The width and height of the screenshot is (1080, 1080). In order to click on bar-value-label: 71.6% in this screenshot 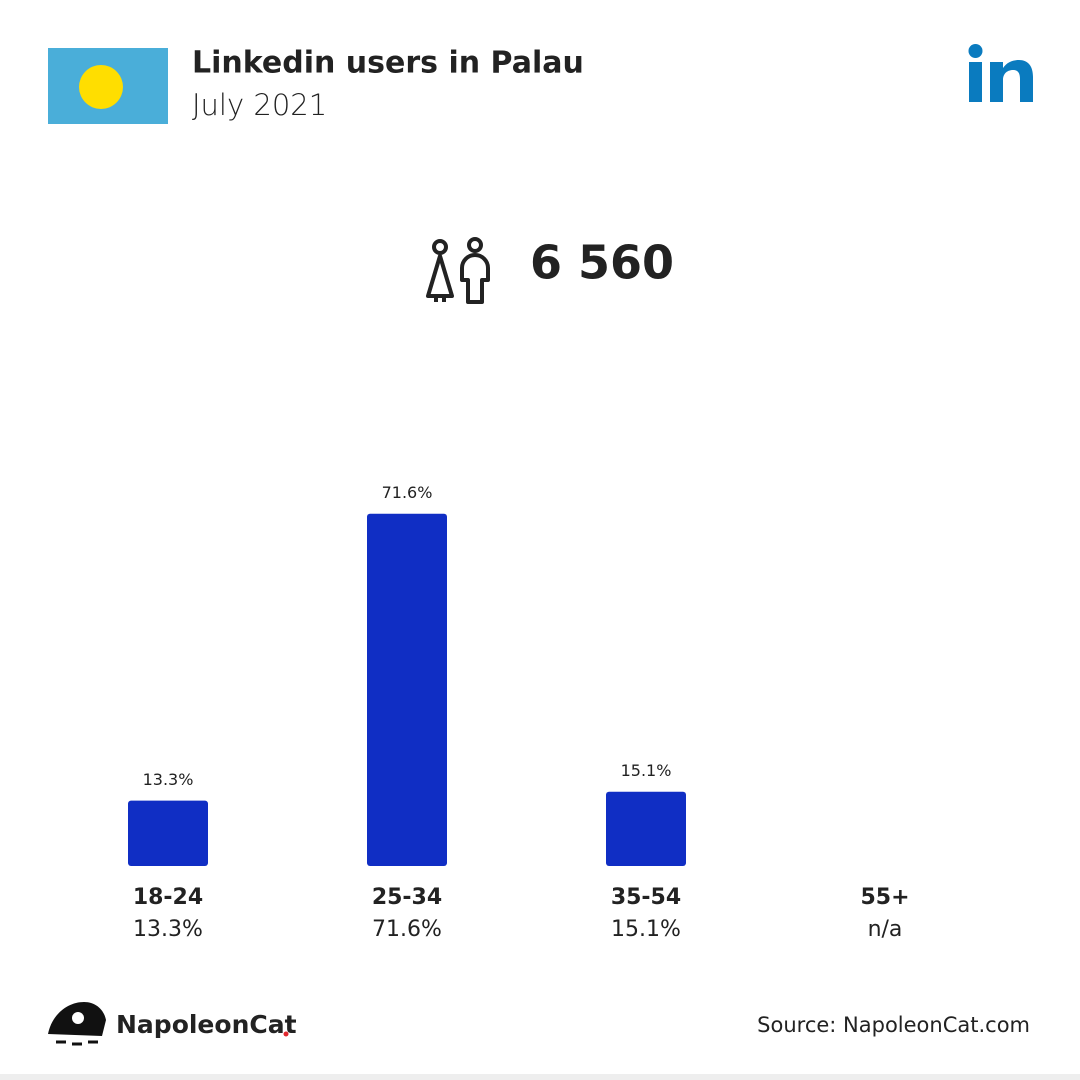, I will do `click(407, 492)`.